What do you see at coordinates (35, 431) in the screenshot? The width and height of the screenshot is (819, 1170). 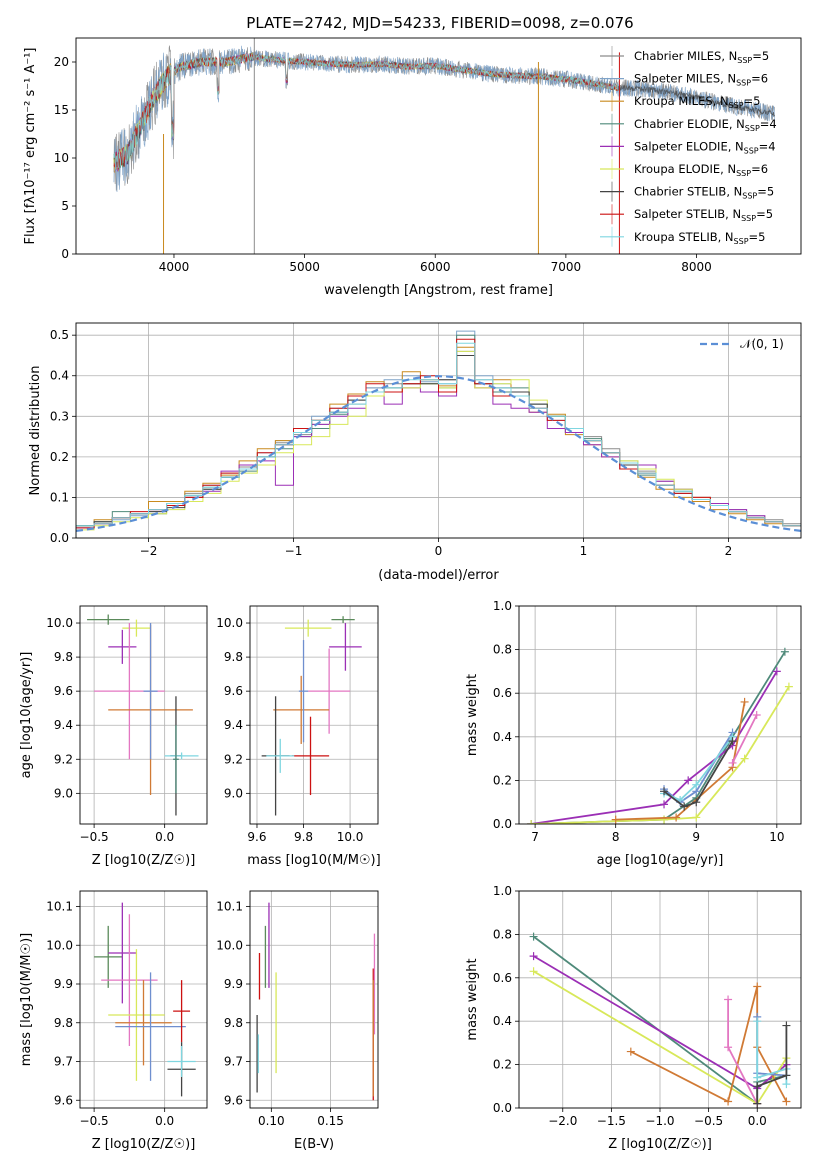 I see `y-axis-label: Normed distribution` at bounding box center [35, 431].